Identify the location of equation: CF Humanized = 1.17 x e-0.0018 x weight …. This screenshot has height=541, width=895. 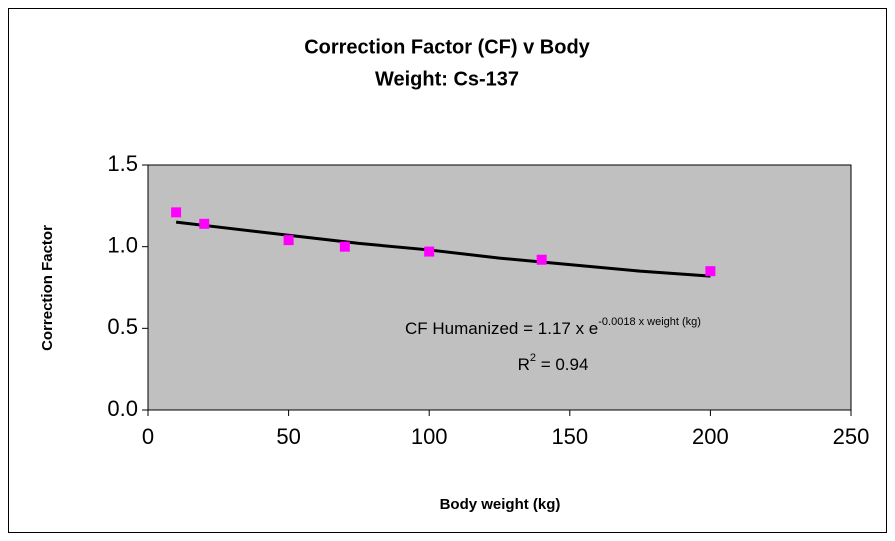
(553, 327).